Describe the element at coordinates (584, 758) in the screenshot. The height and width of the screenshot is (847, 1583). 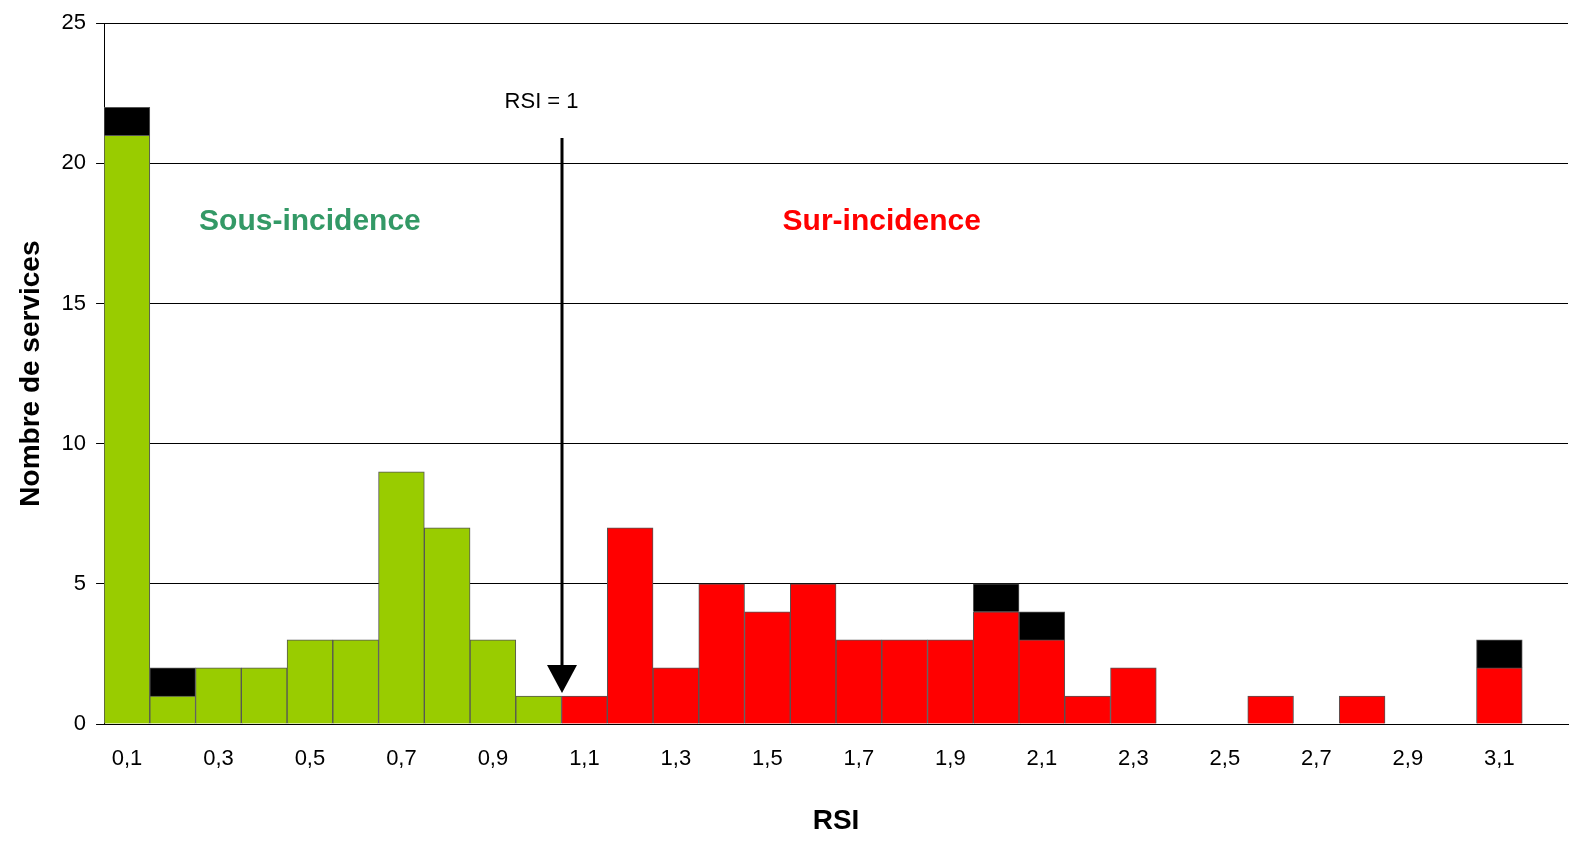
I see `x-tick-label: 1,1` at that location.